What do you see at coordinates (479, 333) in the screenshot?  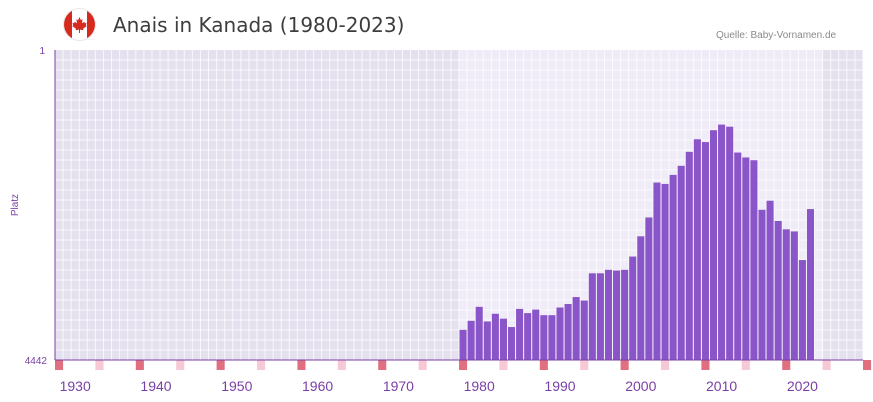 I see `bar-1980` at bounding box center [479, 333].